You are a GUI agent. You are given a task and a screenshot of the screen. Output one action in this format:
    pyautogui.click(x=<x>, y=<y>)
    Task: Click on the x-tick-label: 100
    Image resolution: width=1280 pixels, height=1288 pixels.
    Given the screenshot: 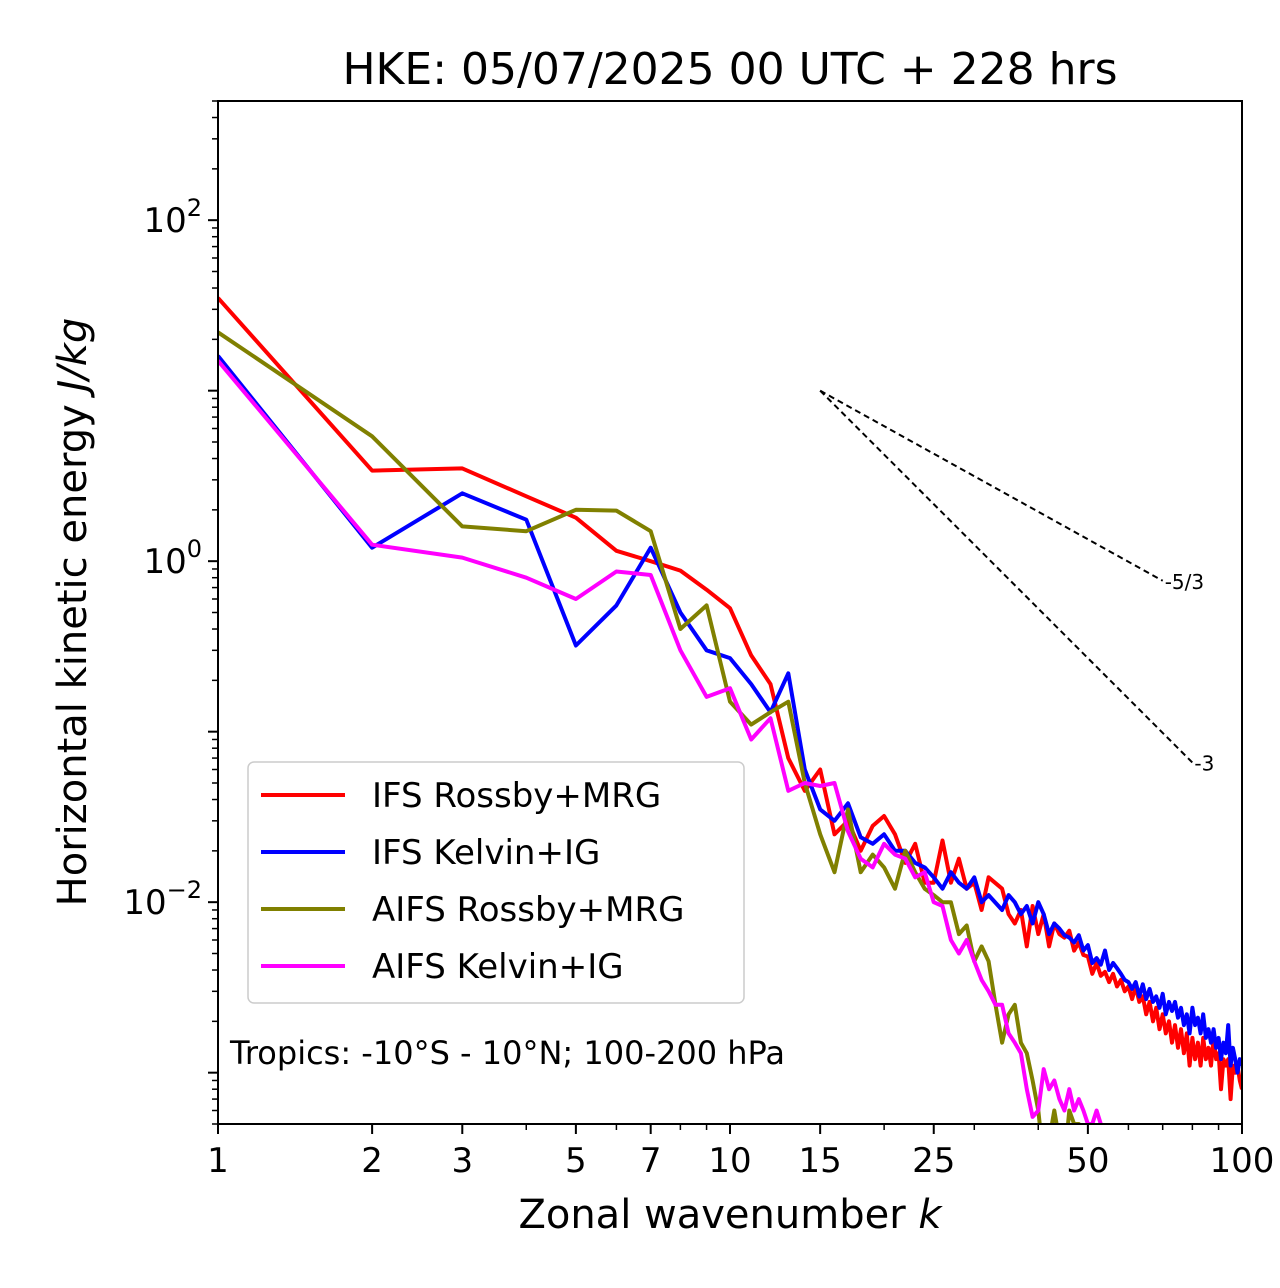 What is the action you would take?
    pyautogui.click(x=1242, y=1161)
    